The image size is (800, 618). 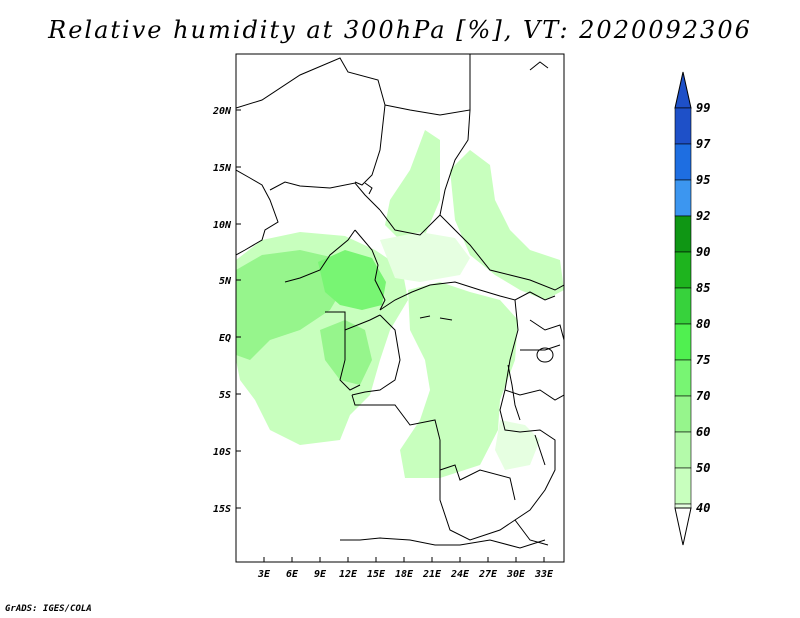 What do you see at coordinates (325, 196) in the screenshot?
I see `border-niger-nigeria` at bounding box center [325, 196].